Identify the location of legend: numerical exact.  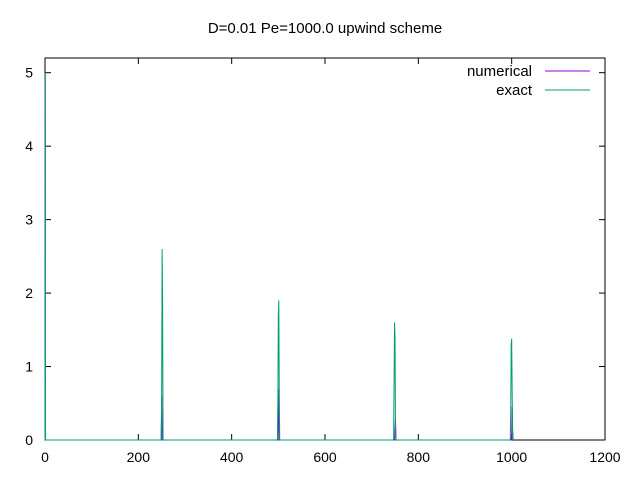
(528, 81).